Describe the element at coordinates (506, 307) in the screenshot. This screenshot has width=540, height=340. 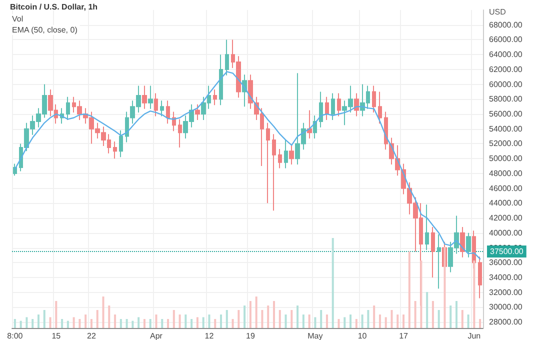
I see `y-tick-label: 30000.00` at that location.